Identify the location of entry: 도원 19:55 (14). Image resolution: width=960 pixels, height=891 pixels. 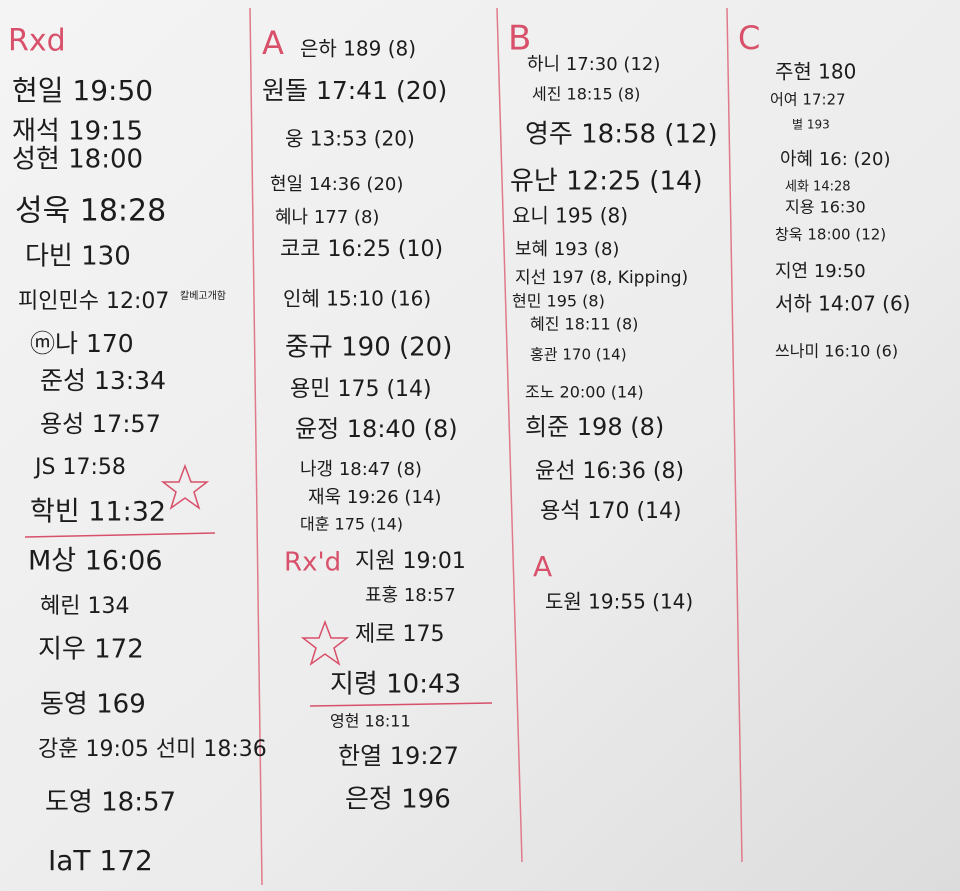
(619, 602).